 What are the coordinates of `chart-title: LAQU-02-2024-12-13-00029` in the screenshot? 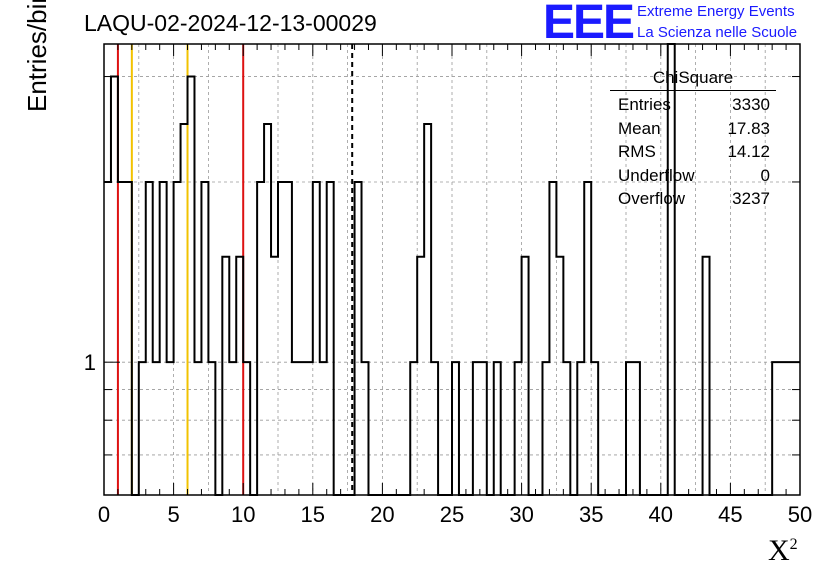 It's located at (230, 23).